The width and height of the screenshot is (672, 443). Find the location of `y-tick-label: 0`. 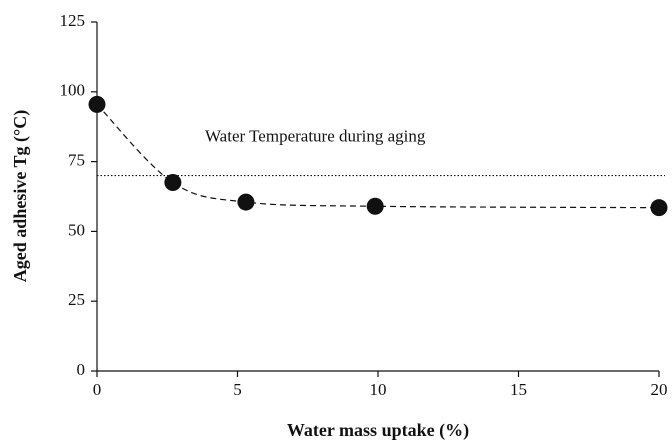

y-tick-label: 0 is located at coordinates (81, 369).